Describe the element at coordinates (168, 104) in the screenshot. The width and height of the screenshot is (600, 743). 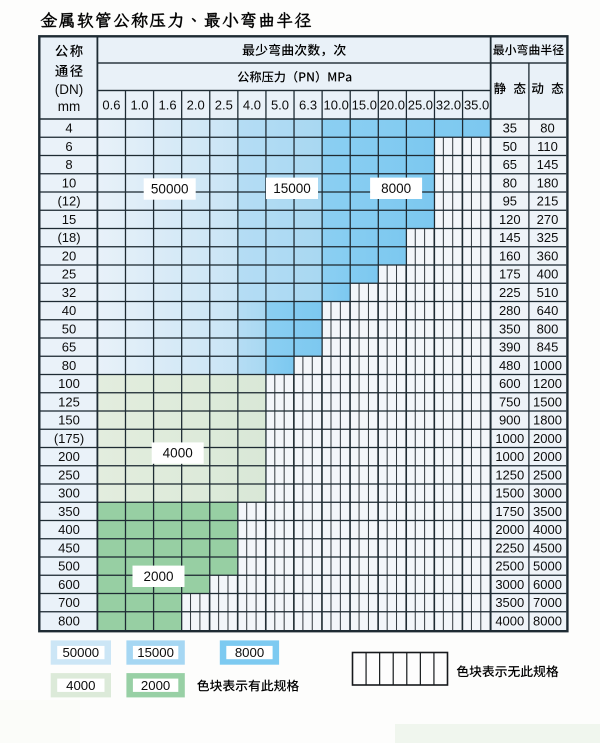
I see `svg-text: 1.6` at that location.